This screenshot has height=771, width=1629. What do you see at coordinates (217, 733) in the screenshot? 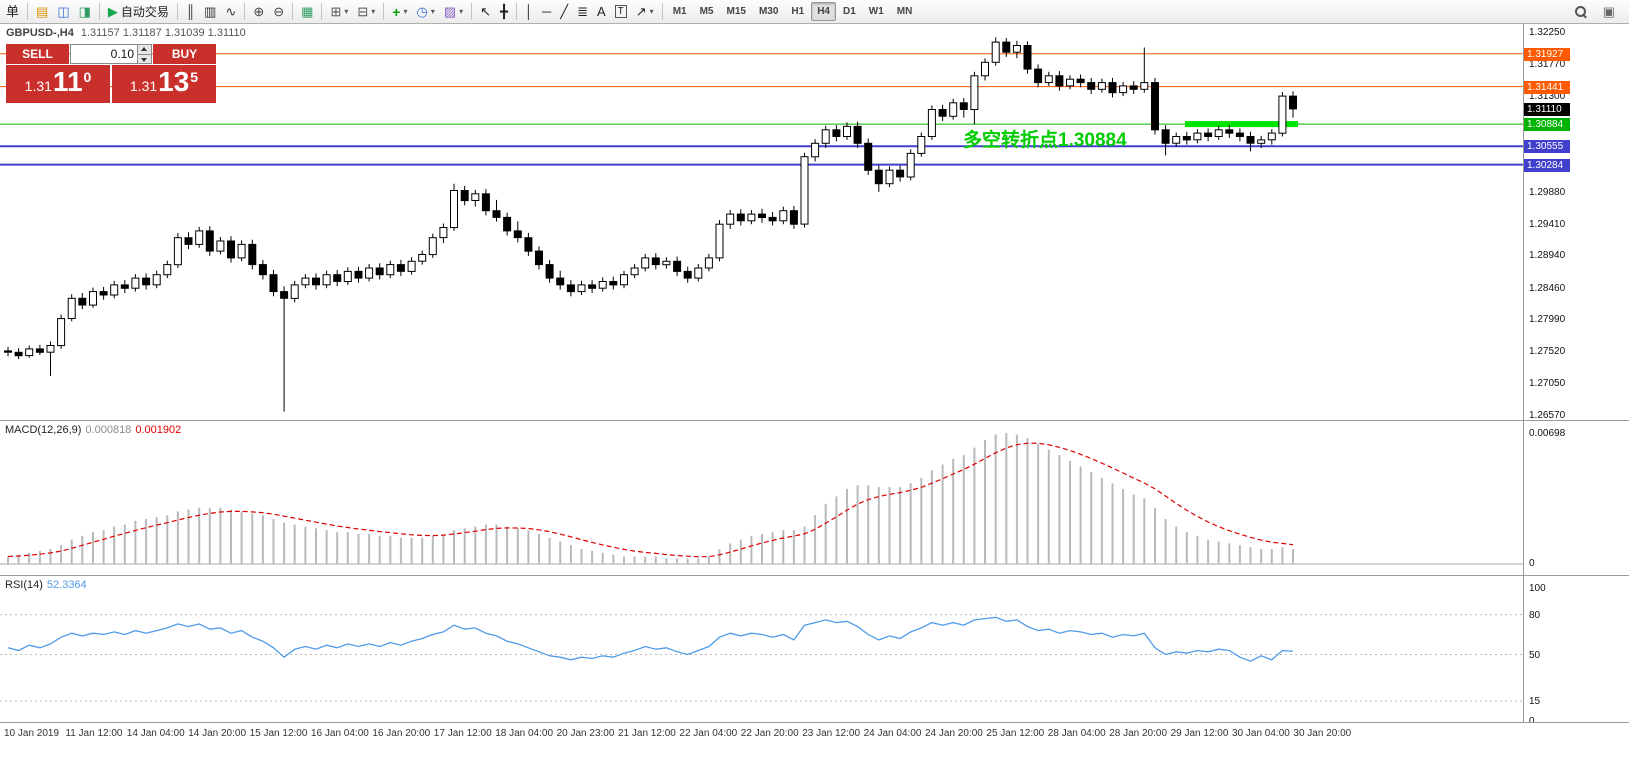
I see `time-label: 14 Jan 20:00` at bounding box center [217, 733].